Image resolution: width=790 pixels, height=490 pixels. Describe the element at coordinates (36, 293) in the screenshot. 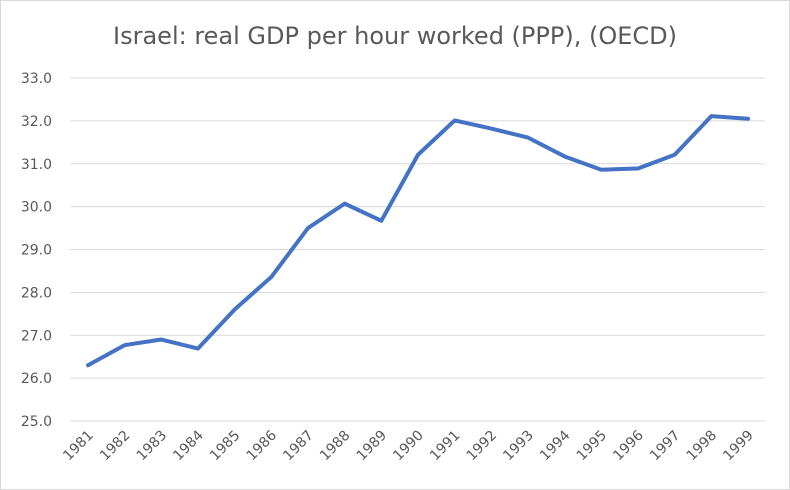

I see `y-tick-label: 28.0` at that location.